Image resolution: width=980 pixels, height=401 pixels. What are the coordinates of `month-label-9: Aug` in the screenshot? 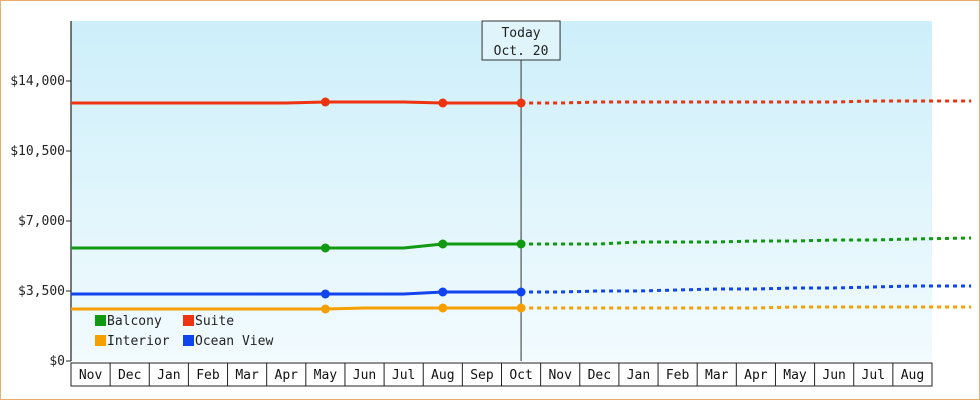 It's located at (442, 375).